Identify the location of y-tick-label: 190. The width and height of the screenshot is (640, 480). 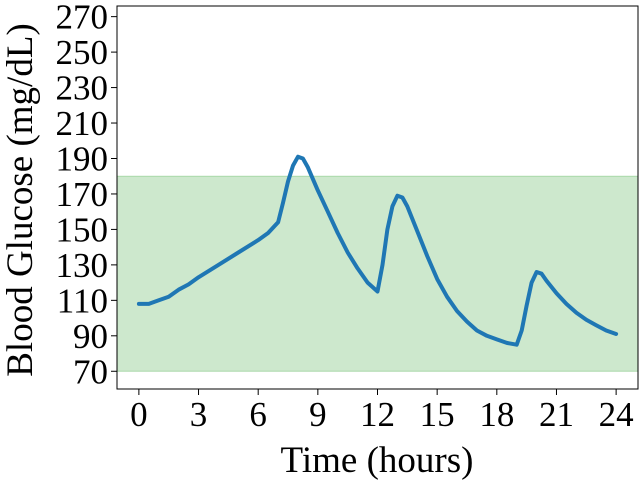
(82, 158).